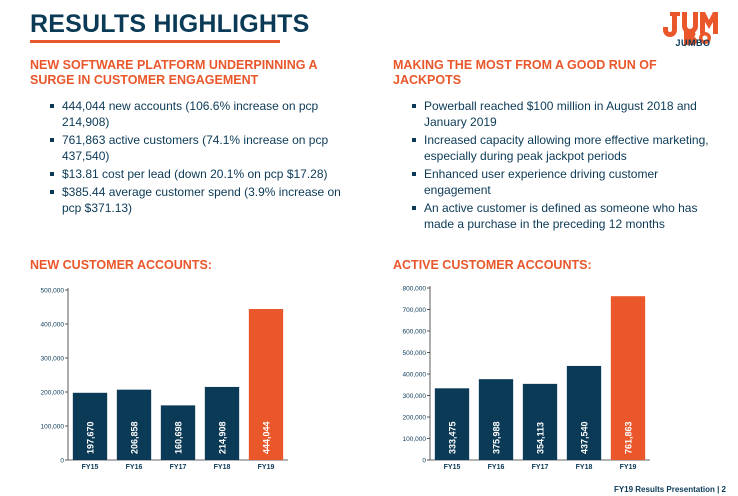  Describe the element at coordinates (629, 437) in the screenshot. I see `bar-value-label: 761,863` at that location.